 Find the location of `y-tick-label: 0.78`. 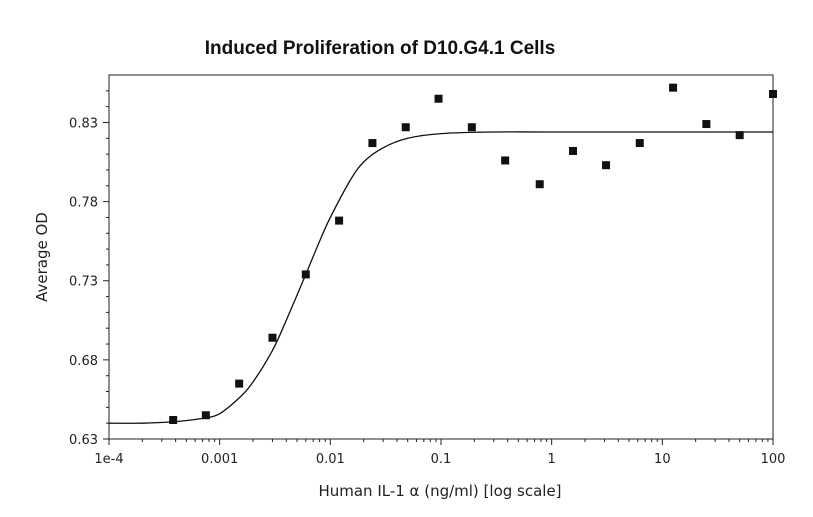

y-tick-label: 0.78 is located at coordinates (83, 203).